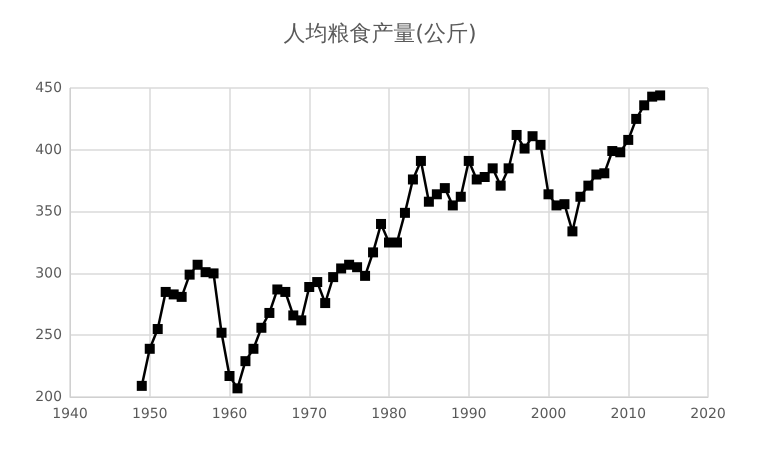 The image size is (760, 457). Describe the element at coordinates (230, 414) in the screenshot. I see `x-tick-label: 1960` at that location.